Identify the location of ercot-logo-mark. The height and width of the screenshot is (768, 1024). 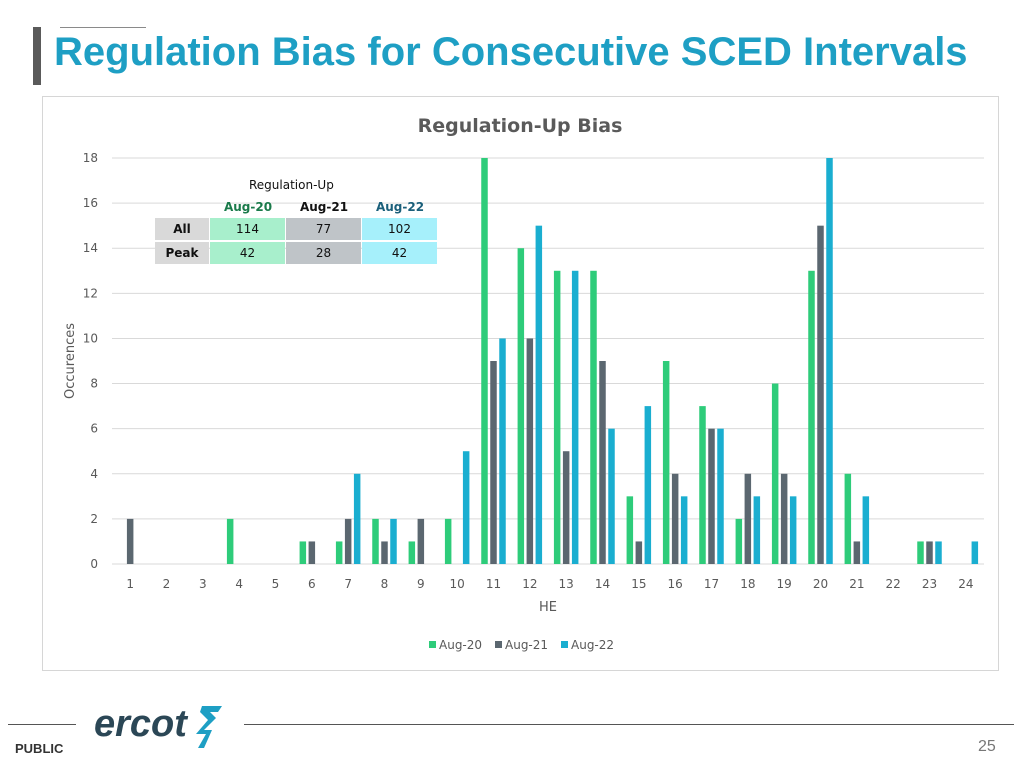
(209, 727).